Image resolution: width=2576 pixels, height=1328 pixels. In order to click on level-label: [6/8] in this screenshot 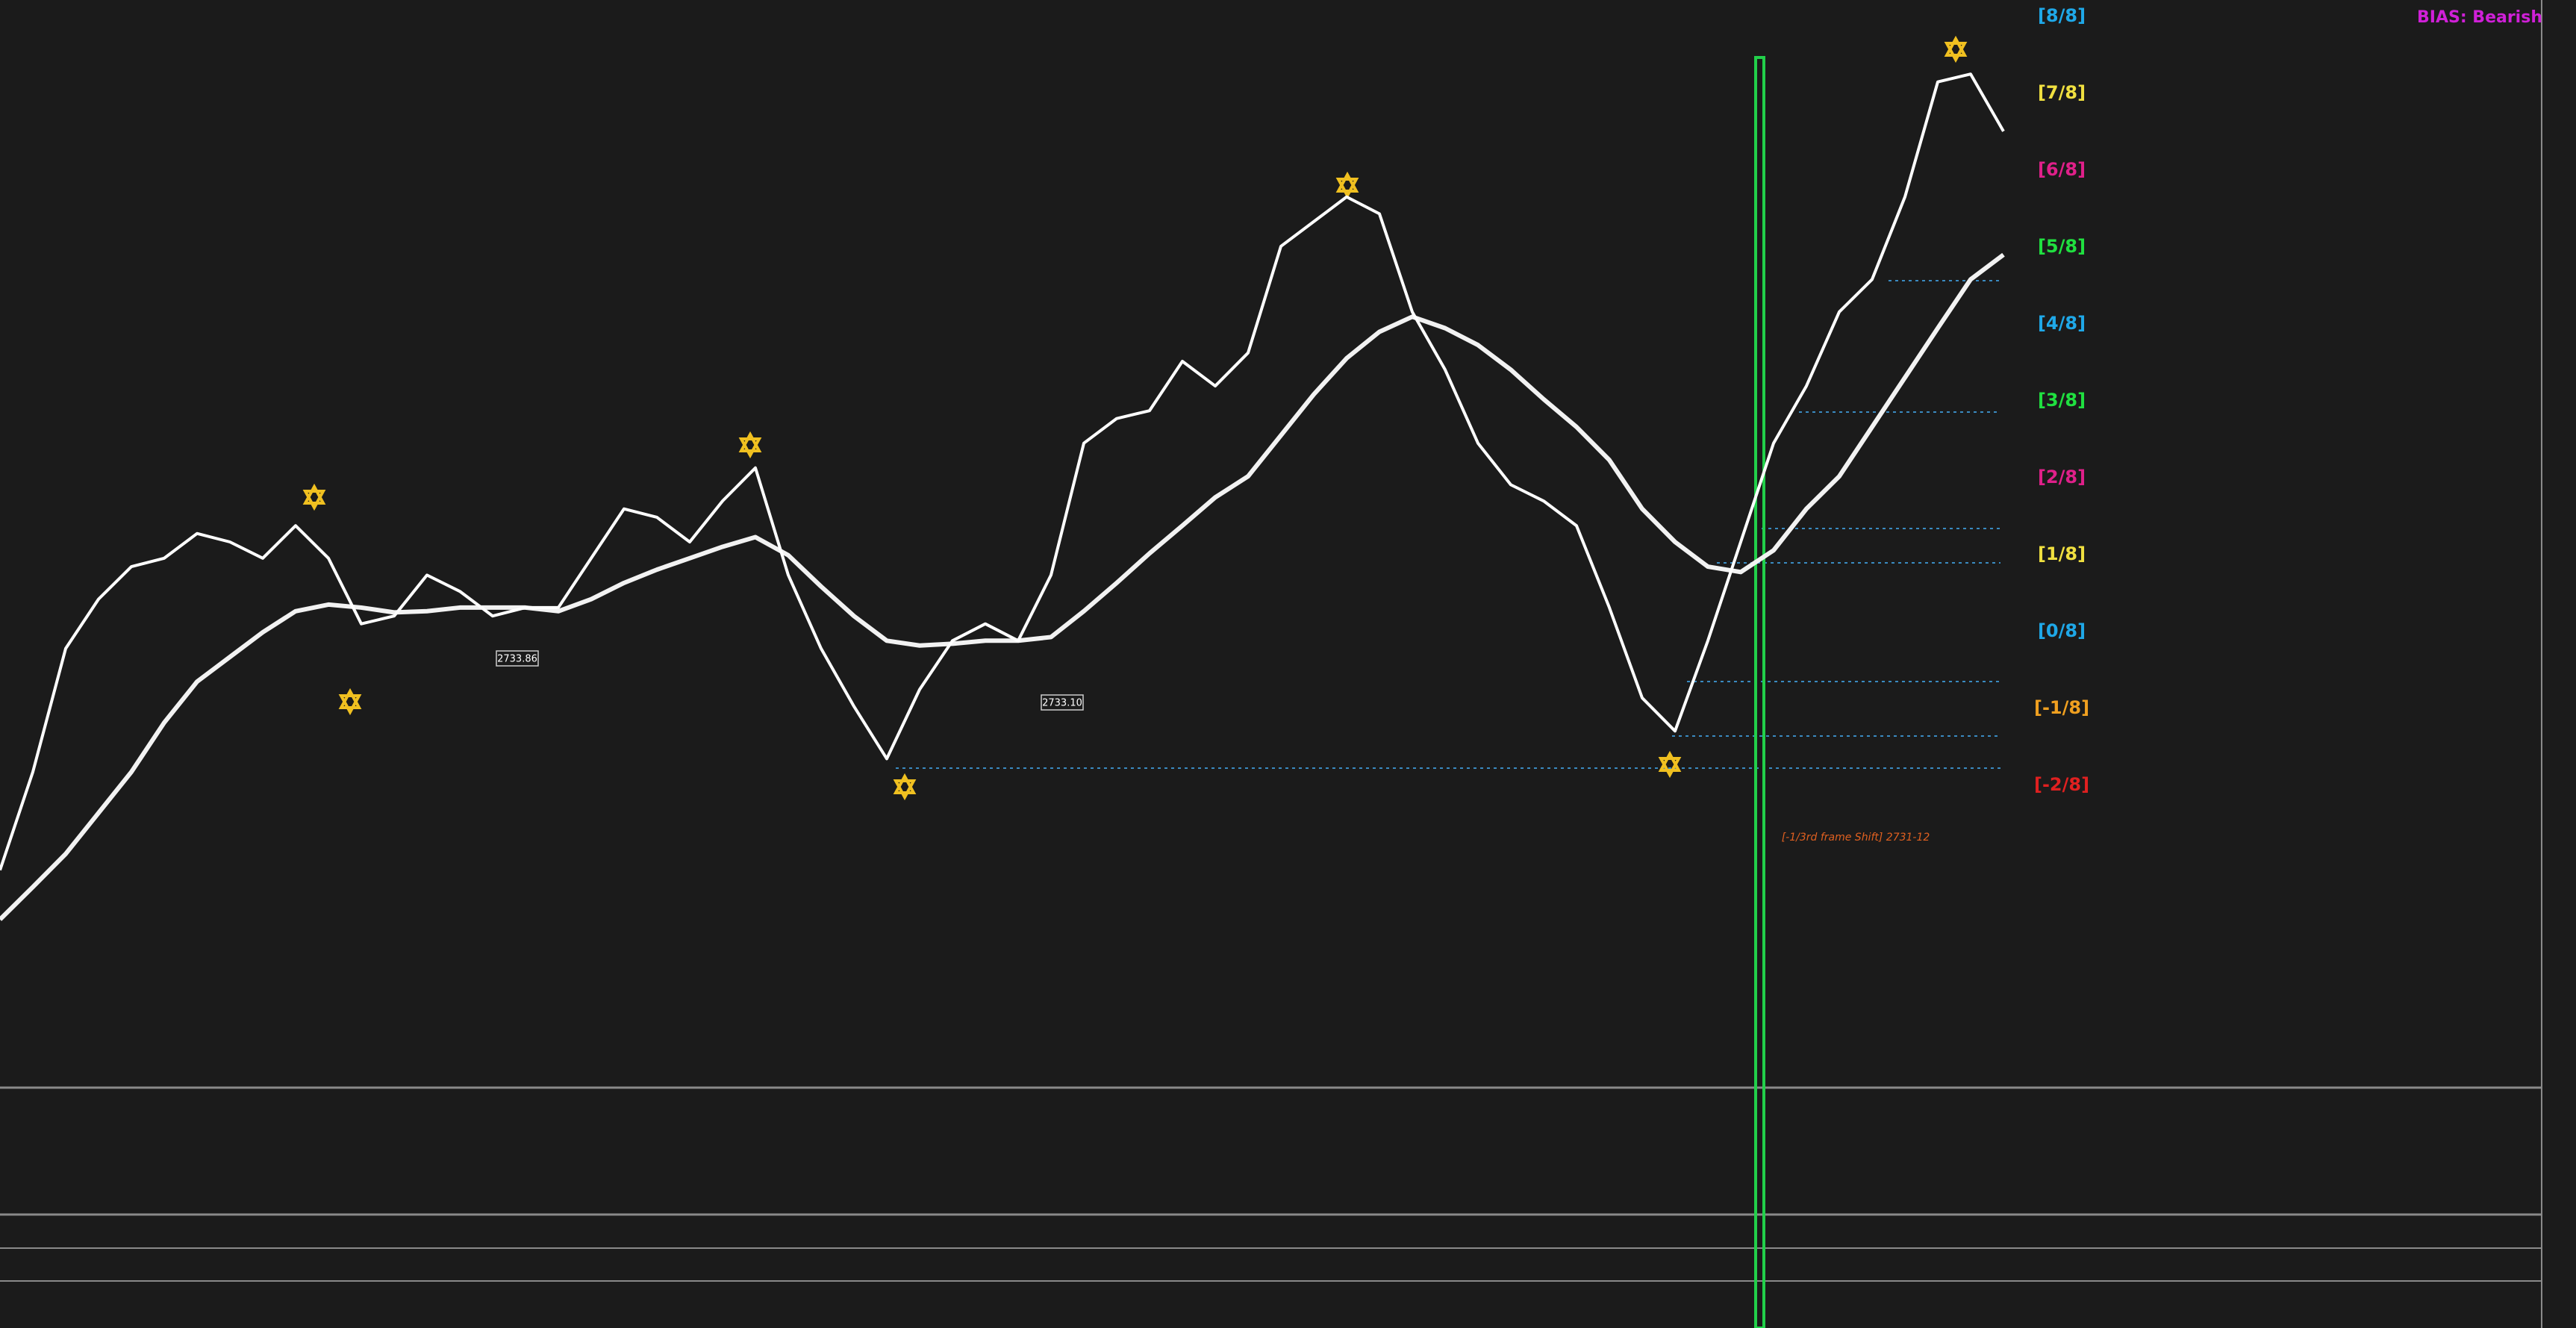, I will do `click(2062, 169)`.